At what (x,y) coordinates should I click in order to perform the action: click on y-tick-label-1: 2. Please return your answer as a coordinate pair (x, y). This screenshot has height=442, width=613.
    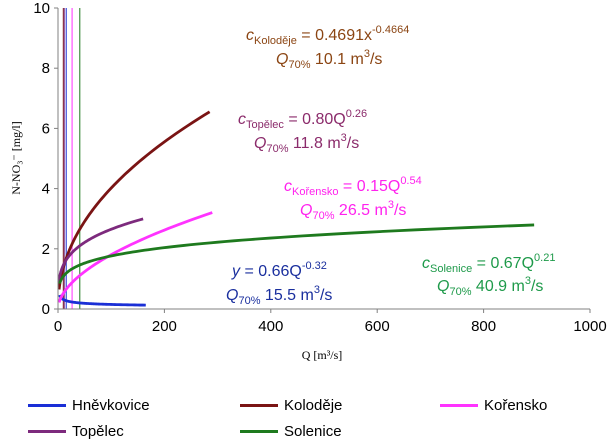
    Looking at the image, I should click on (46, 249).